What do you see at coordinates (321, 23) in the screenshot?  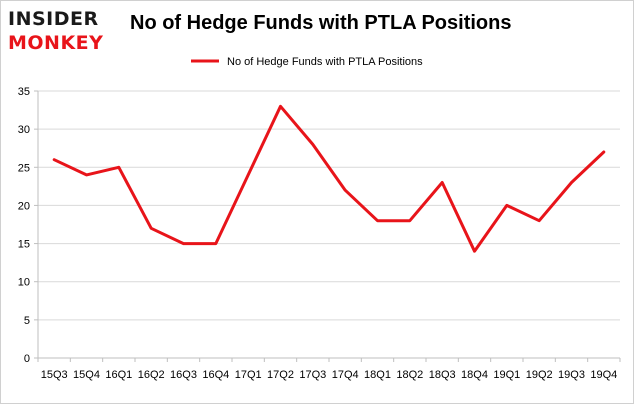 I see `chart-title: No of Hedge Funds with PTLA Positions` at bounding box center [321, 23].